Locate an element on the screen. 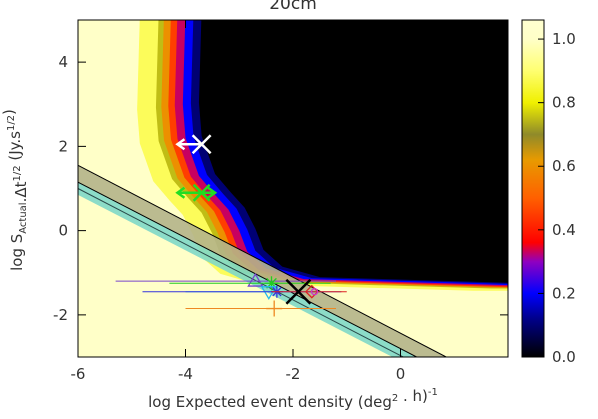 This screenshot has height=419, width=598. label-part: Actual is located at coordinates (23, 217).